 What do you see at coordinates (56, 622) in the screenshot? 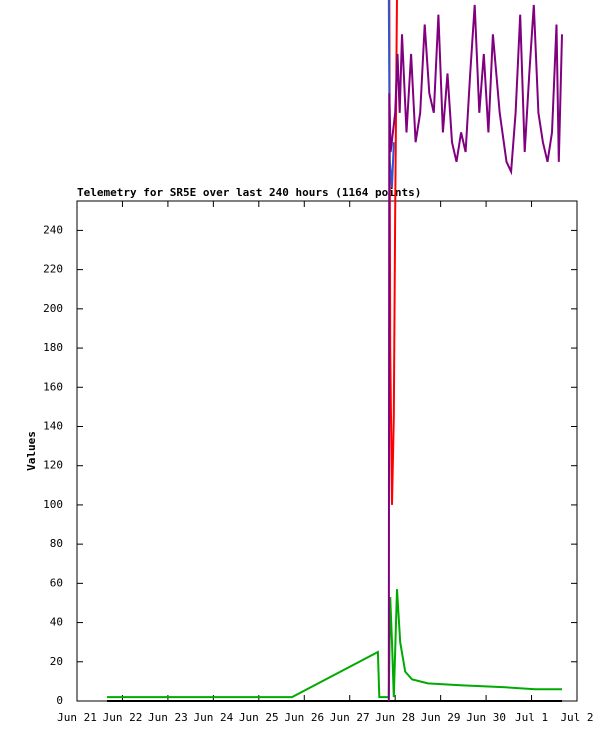
I see `y-tick-label: 40` at bounding box center [56, 622].